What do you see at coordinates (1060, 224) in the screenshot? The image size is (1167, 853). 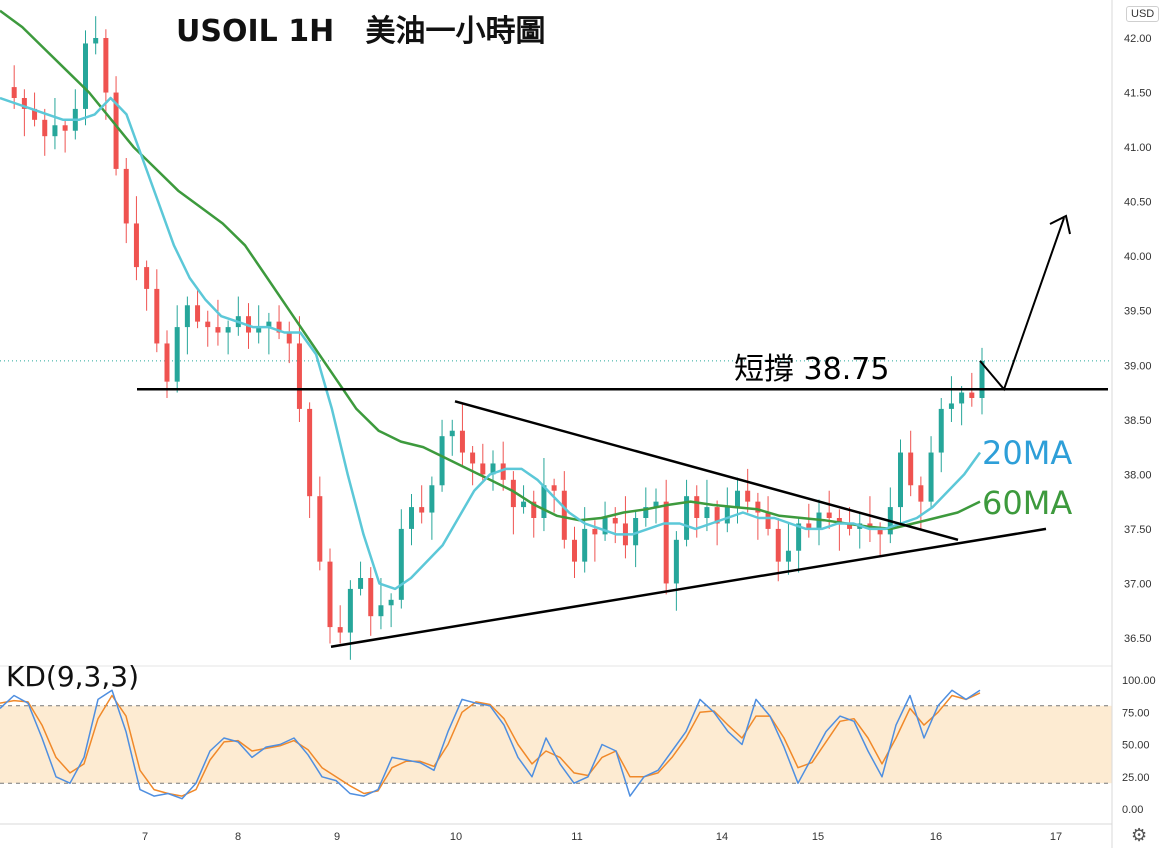 I see `arrow-head-icon` at bounding box center [1060, 224].